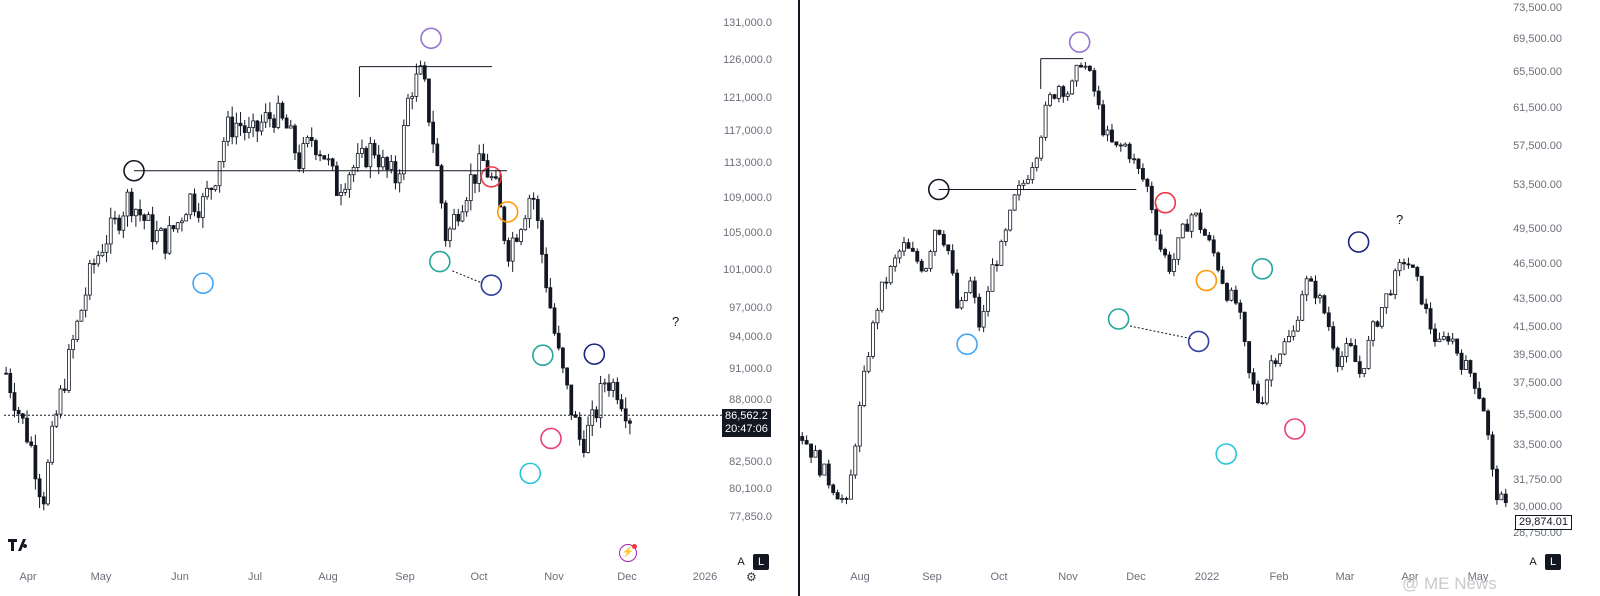 This screenshot has height=596, width=1600. Describe the element at coordinates (799, 298) in the screenshot. I see `panel-divider` at that location.